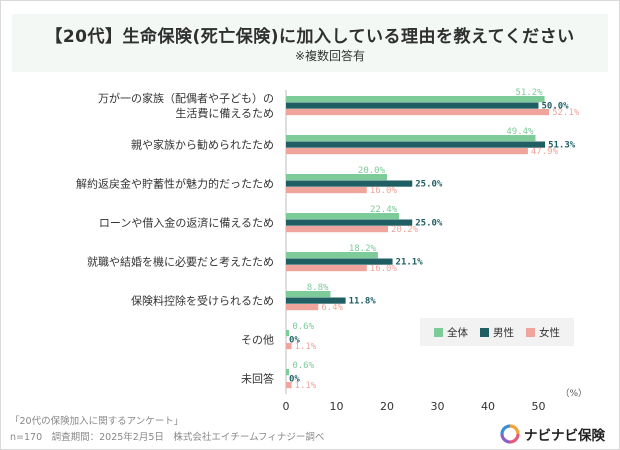  Describe the element at coordinates (97, 421) in the screenshot. I see `survey-name: 「20代の保険加入に関するアンケート」` at that location.